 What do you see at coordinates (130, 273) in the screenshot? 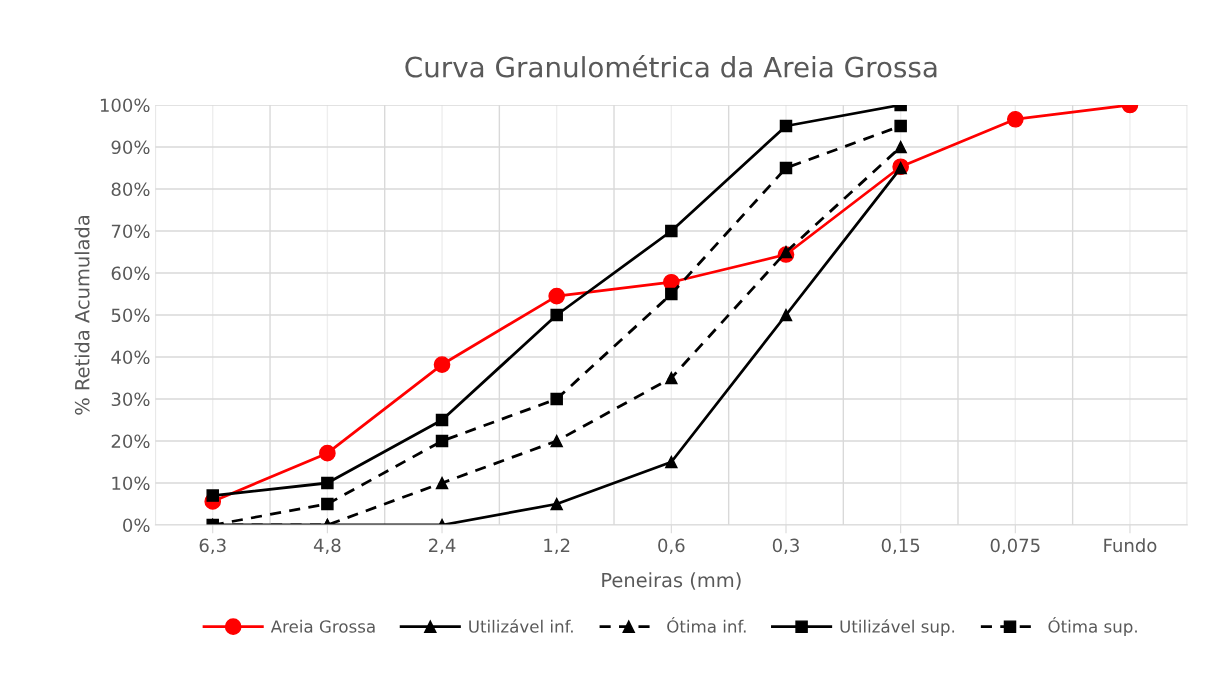
I see `y-tick-label: 60%` at bounding box center [130, 273].